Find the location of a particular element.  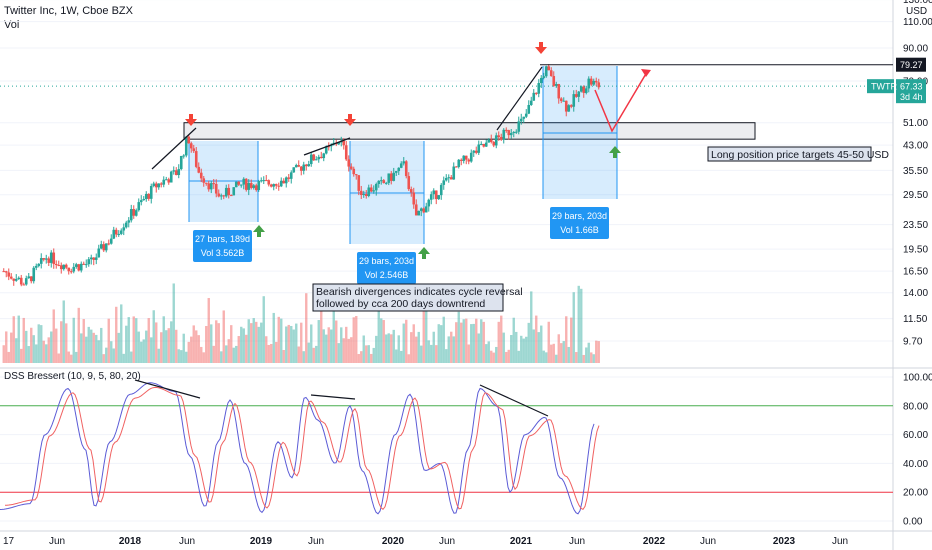

resistance-zone is located at coordinates (469, 131).